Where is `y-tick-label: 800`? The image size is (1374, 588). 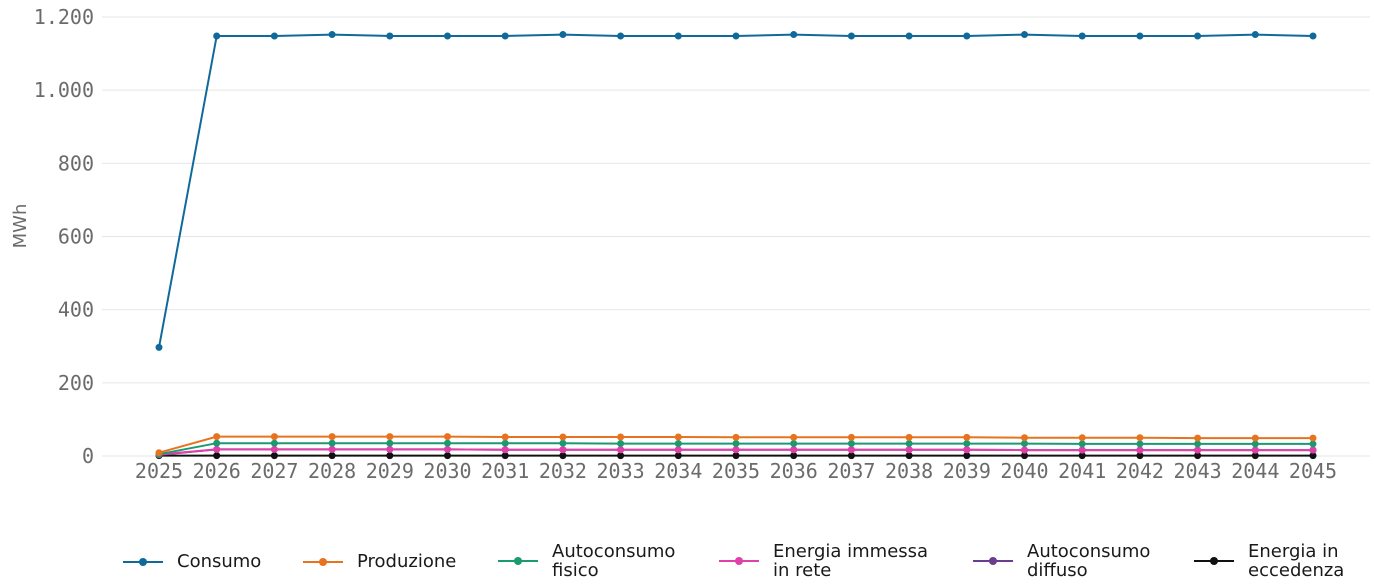 y-tick-label: 800 is located at coordinates (76, 163).